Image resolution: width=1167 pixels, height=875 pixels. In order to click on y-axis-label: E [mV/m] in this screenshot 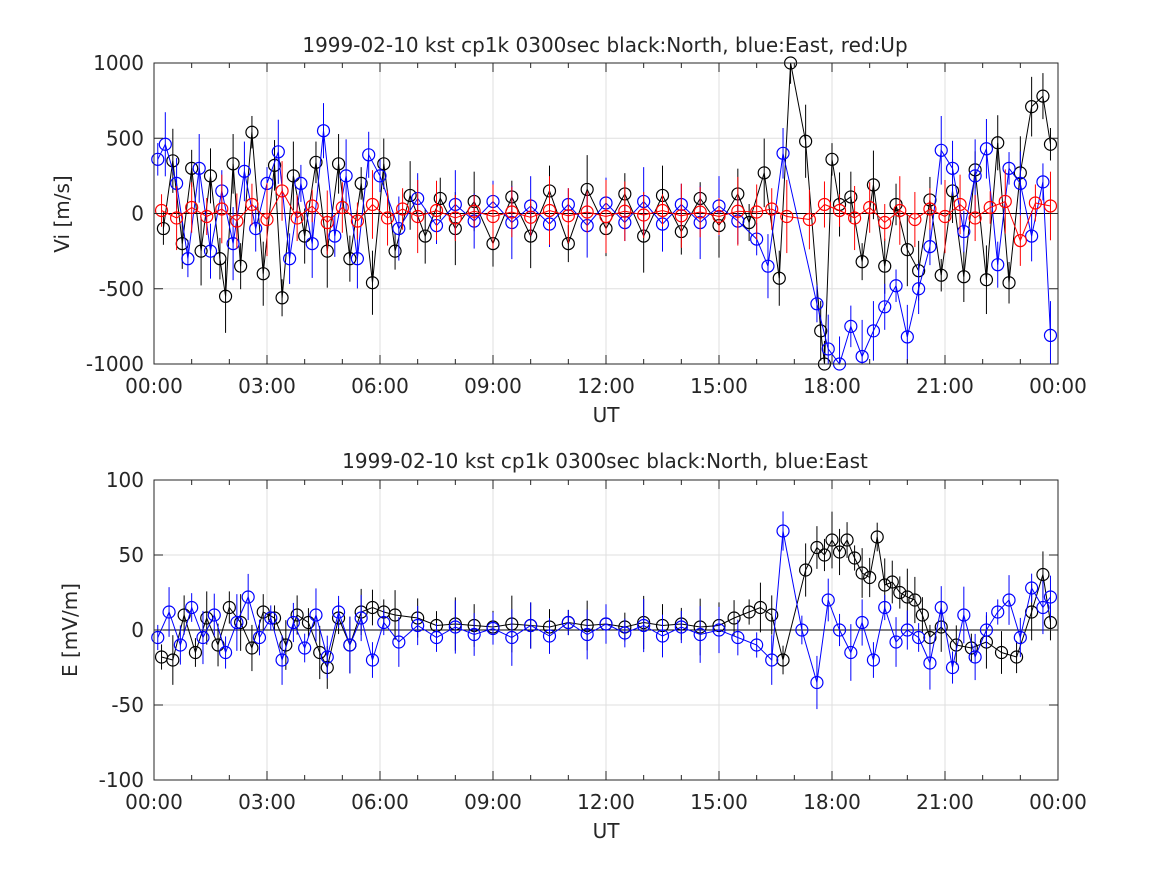, I will do `click(70, 630)`.